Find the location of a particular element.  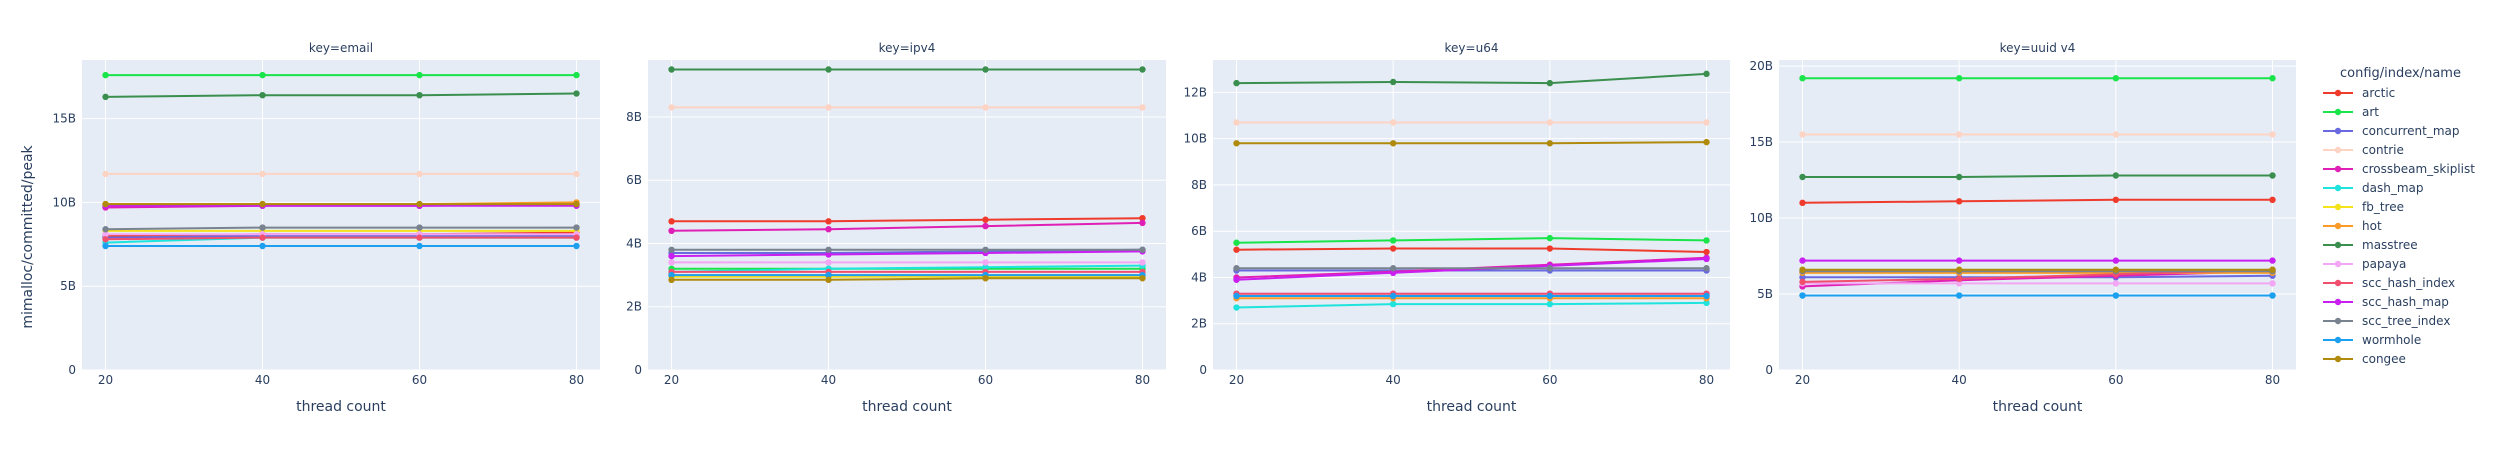

legend-item-congee: congee is located at coordinates (2364, 359).